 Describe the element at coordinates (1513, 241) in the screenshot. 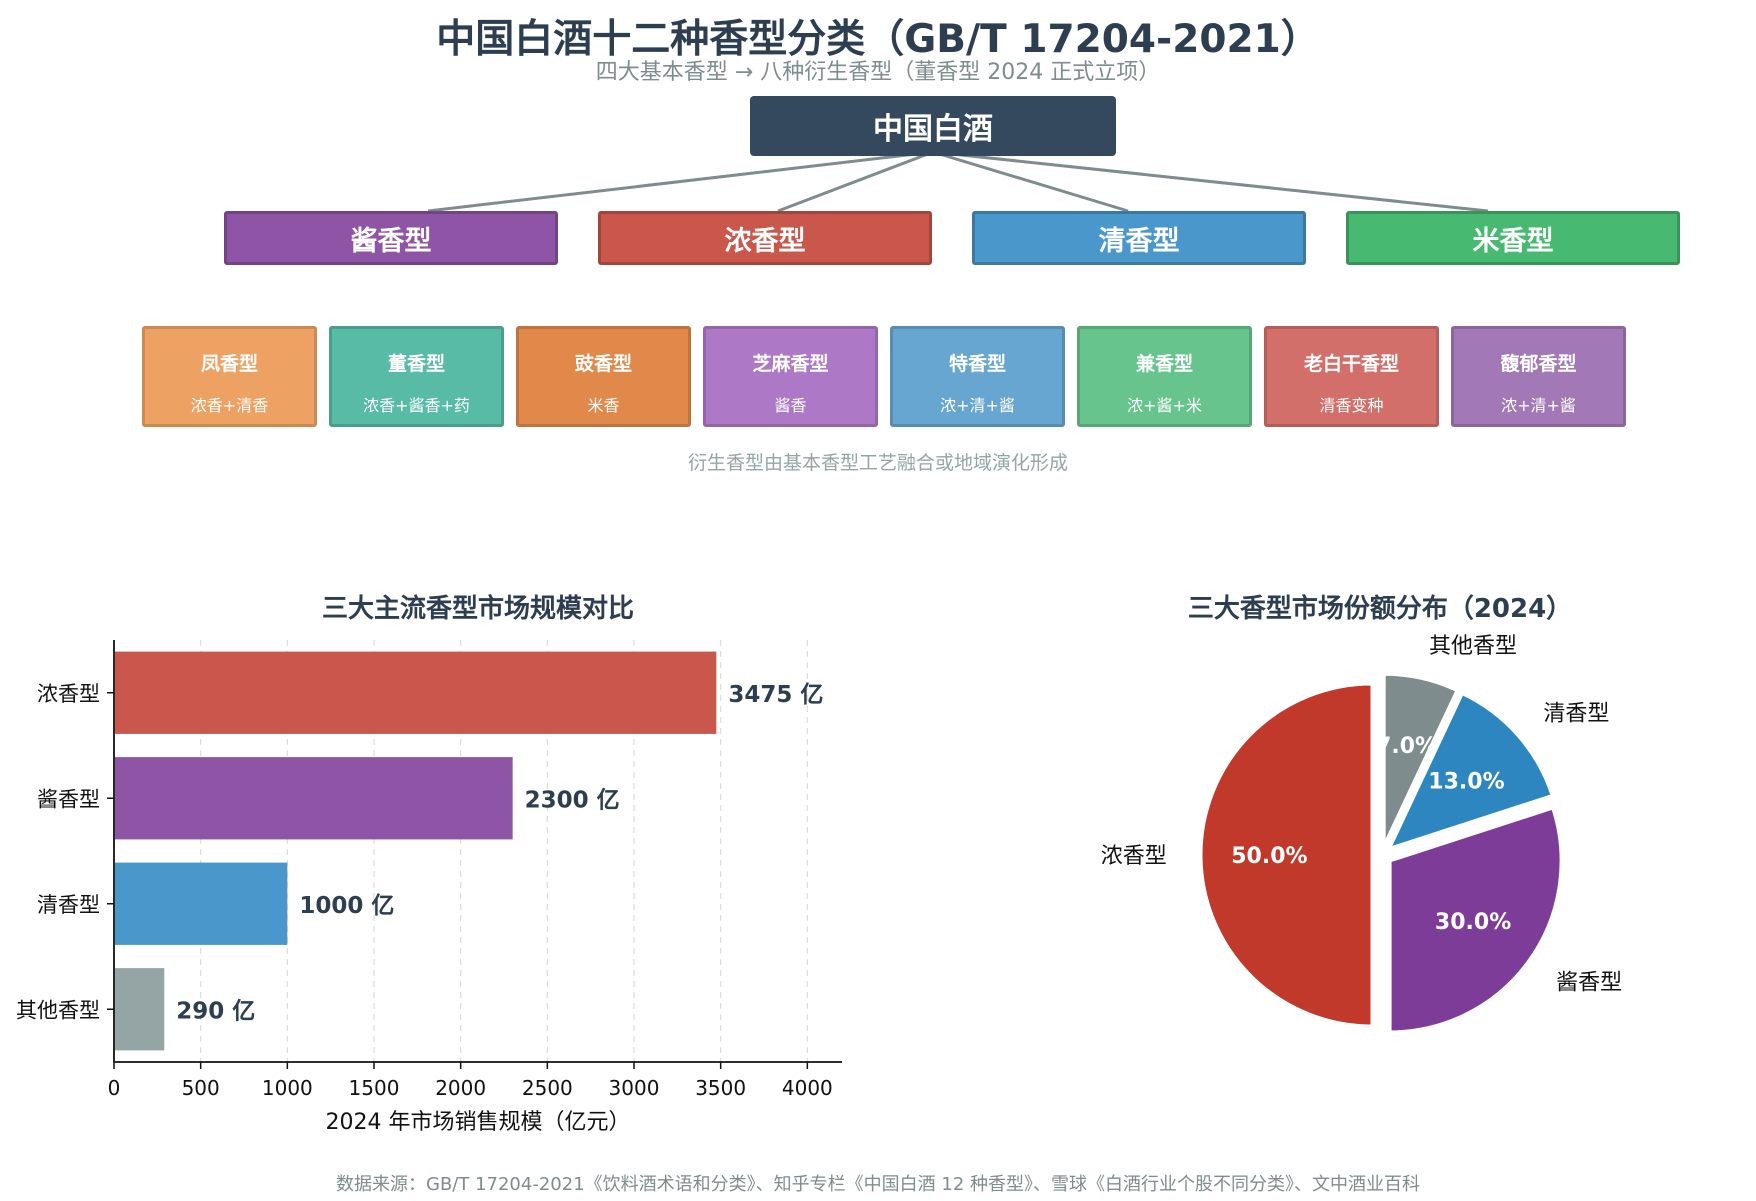

I see `basic-type-label: 米香型` at that location.